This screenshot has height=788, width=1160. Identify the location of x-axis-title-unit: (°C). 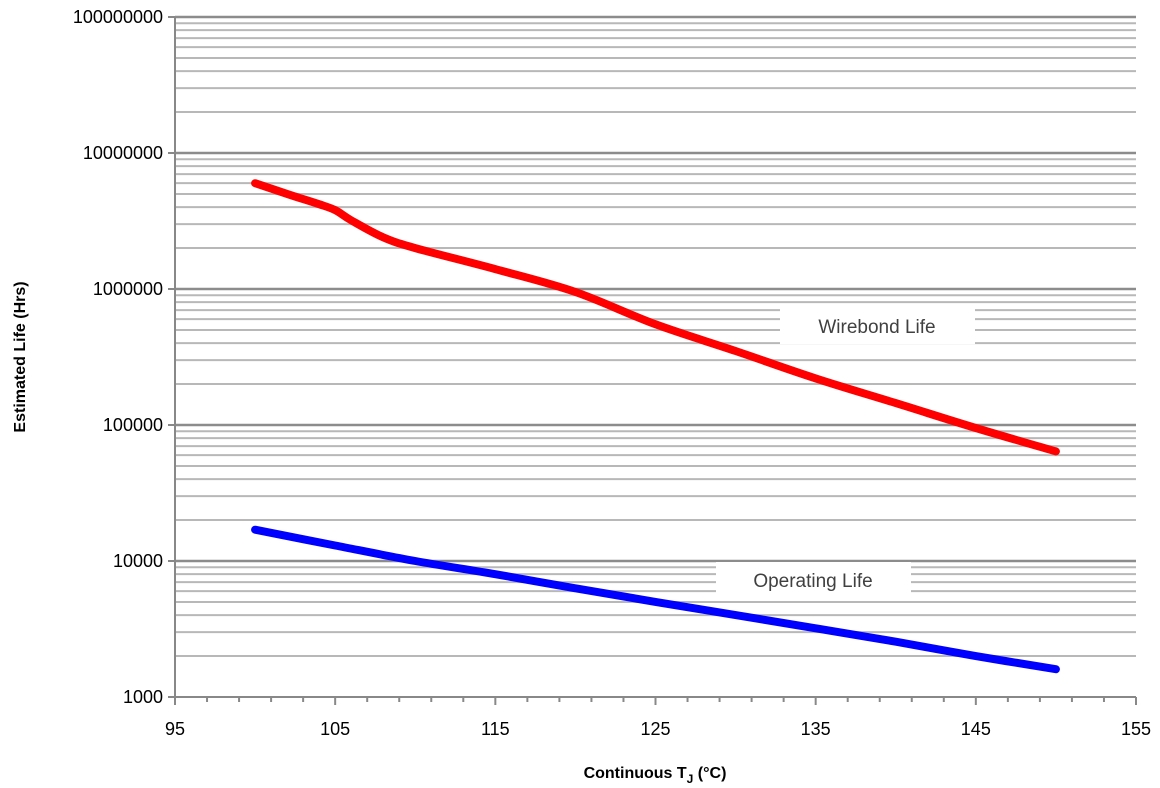
(709, 773).